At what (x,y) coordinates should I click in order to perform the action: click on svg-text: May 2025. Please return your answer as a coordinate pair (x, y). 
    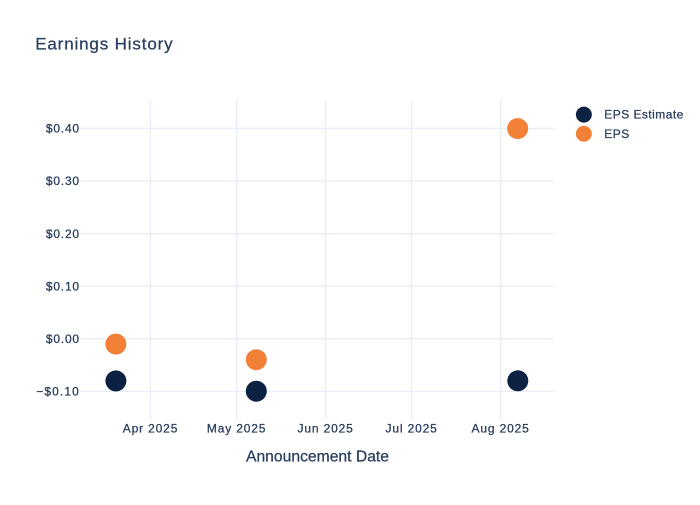
    Looking at the image, I should click on (236, 428).